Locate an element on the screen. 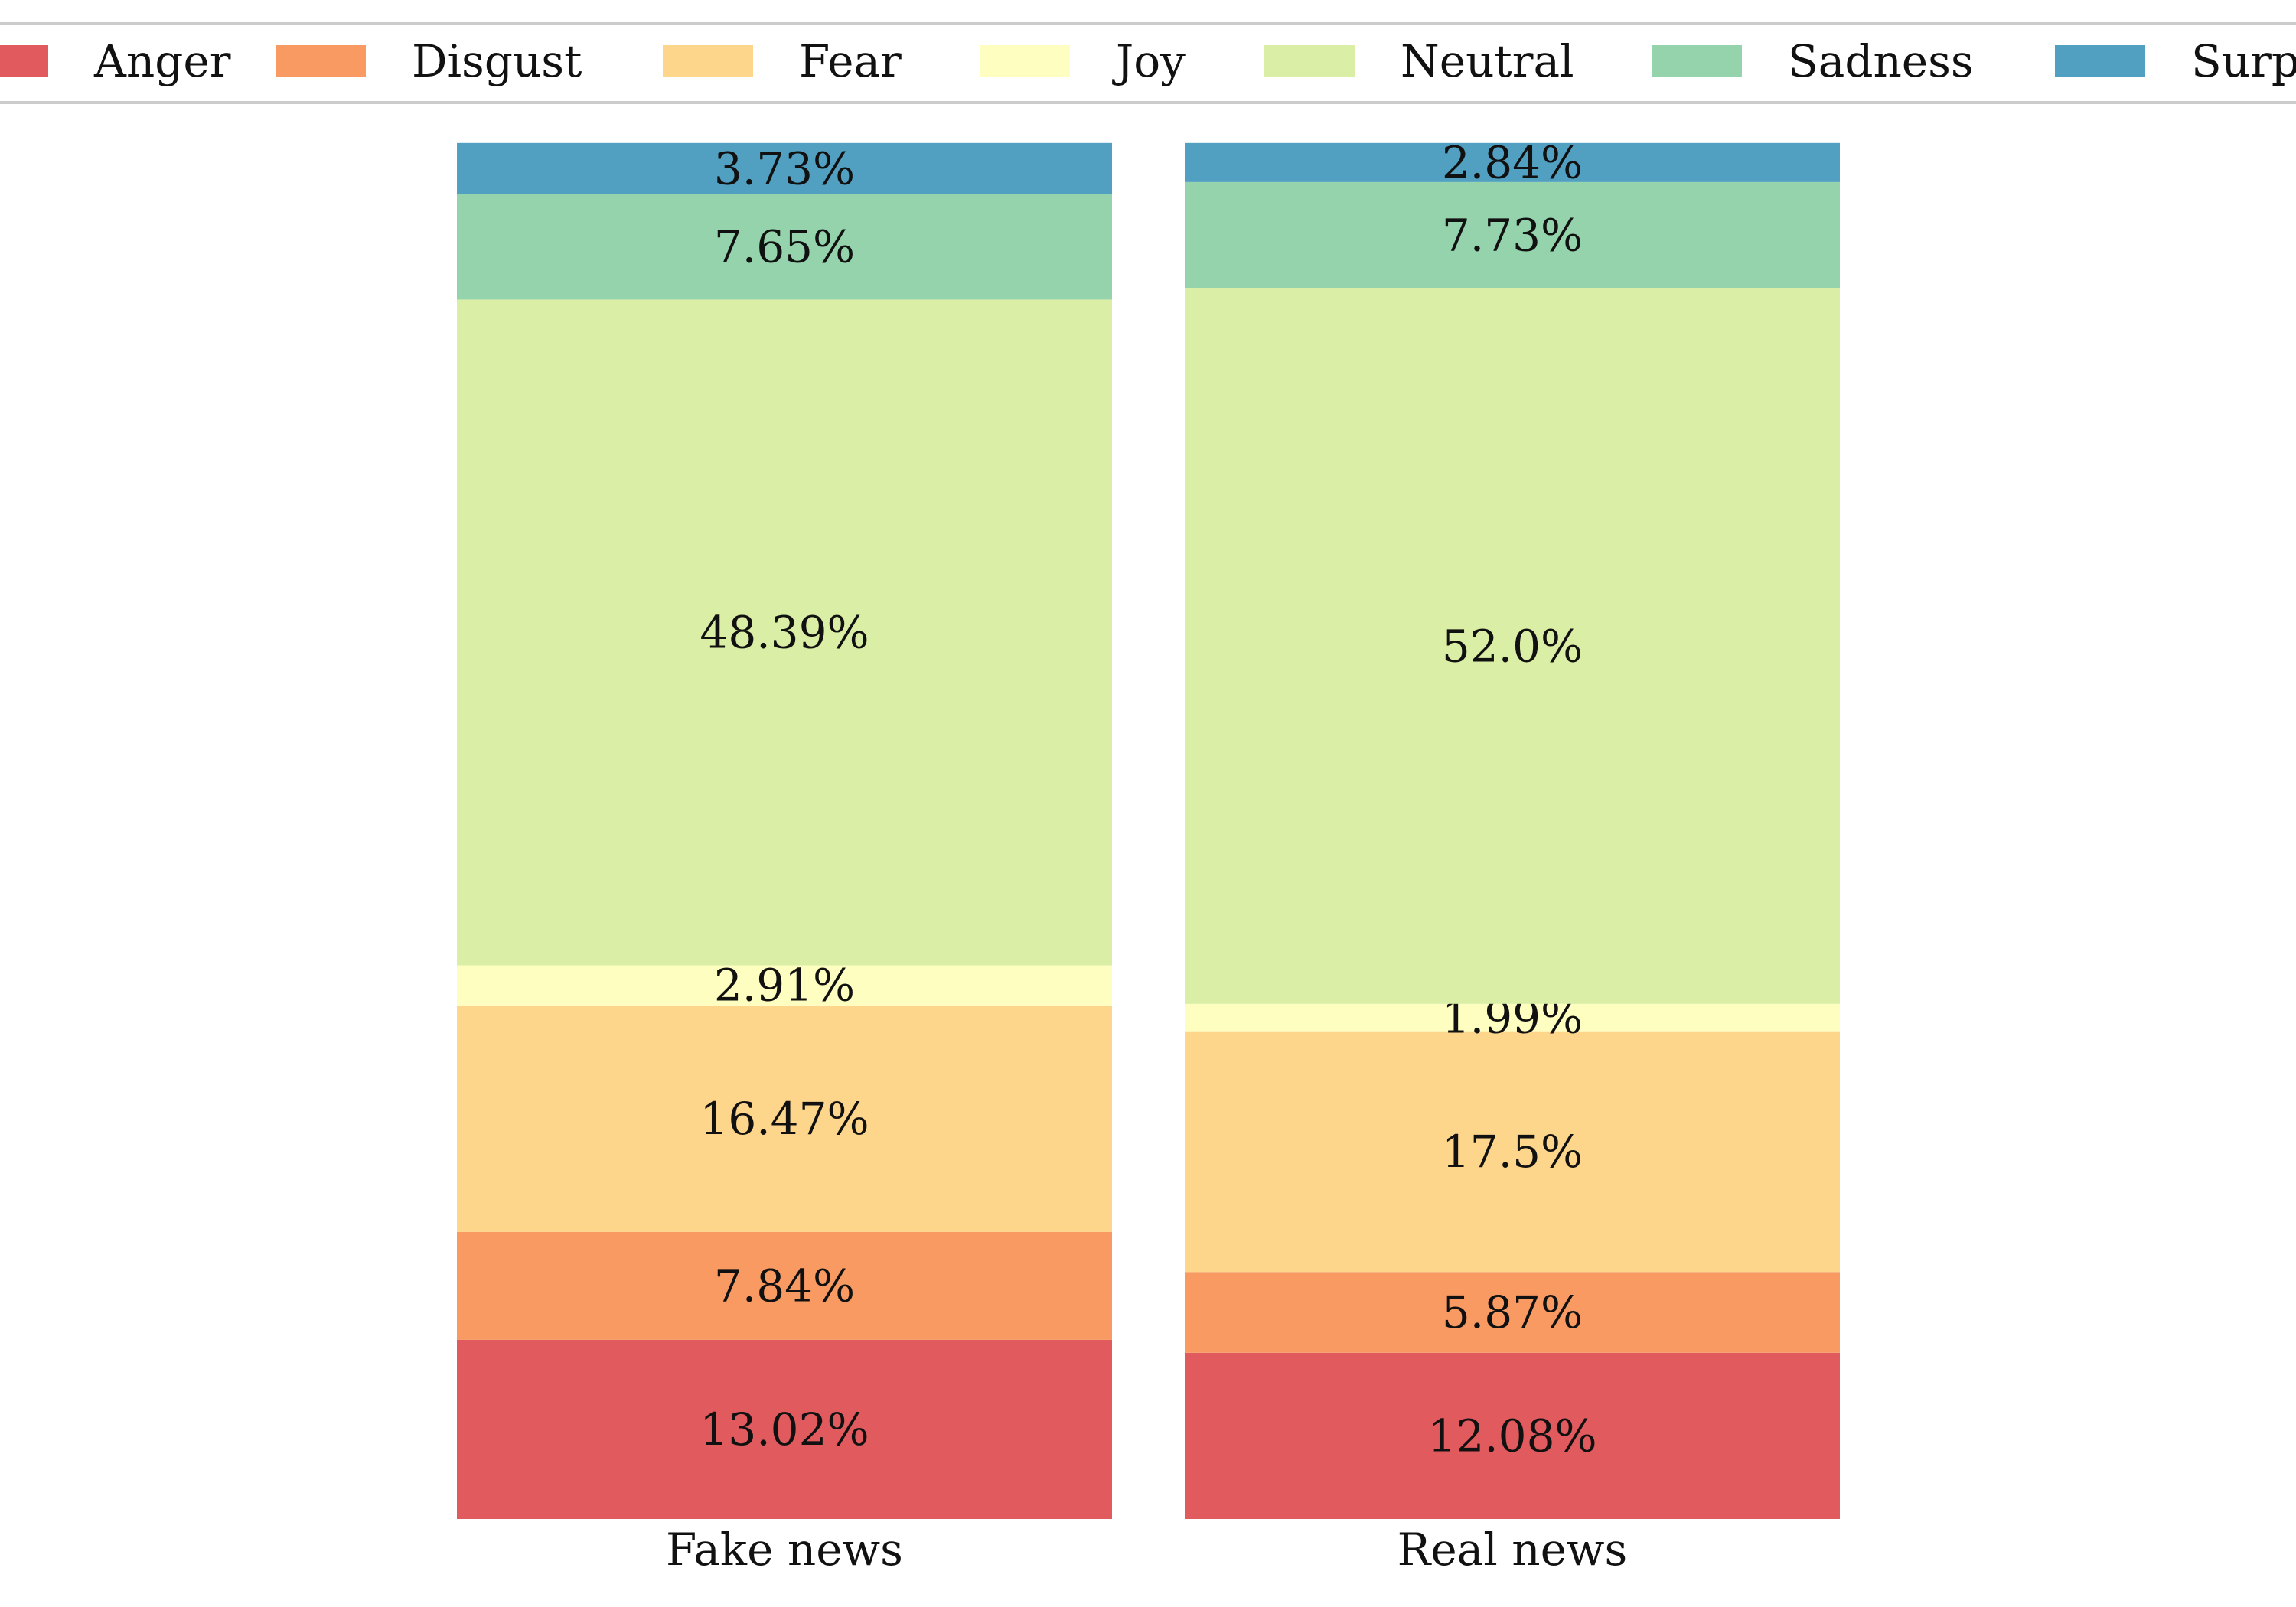  data-label-fake-news-anger: 13.02% is located at coordinates (784, 1429).